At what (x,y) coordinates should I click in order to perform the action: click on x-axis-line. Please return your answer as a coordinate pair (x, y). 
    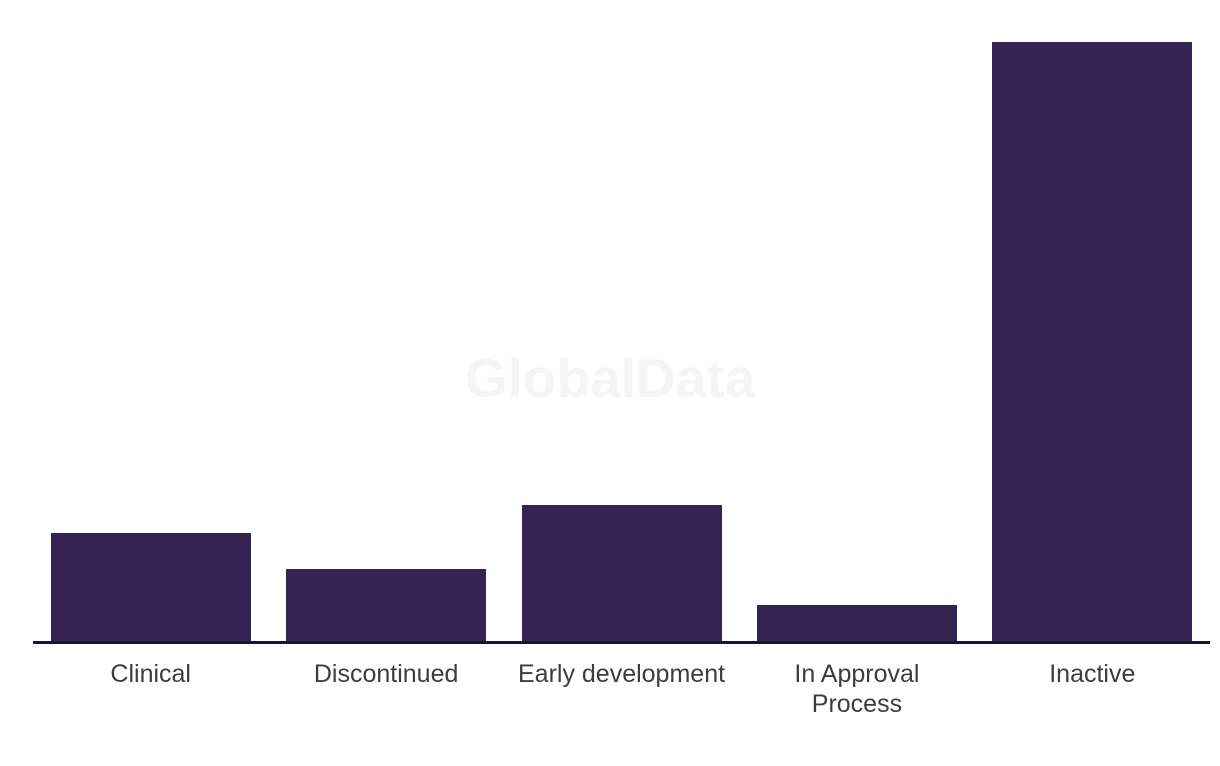
    Looking at the image, I should click on (621, 642).